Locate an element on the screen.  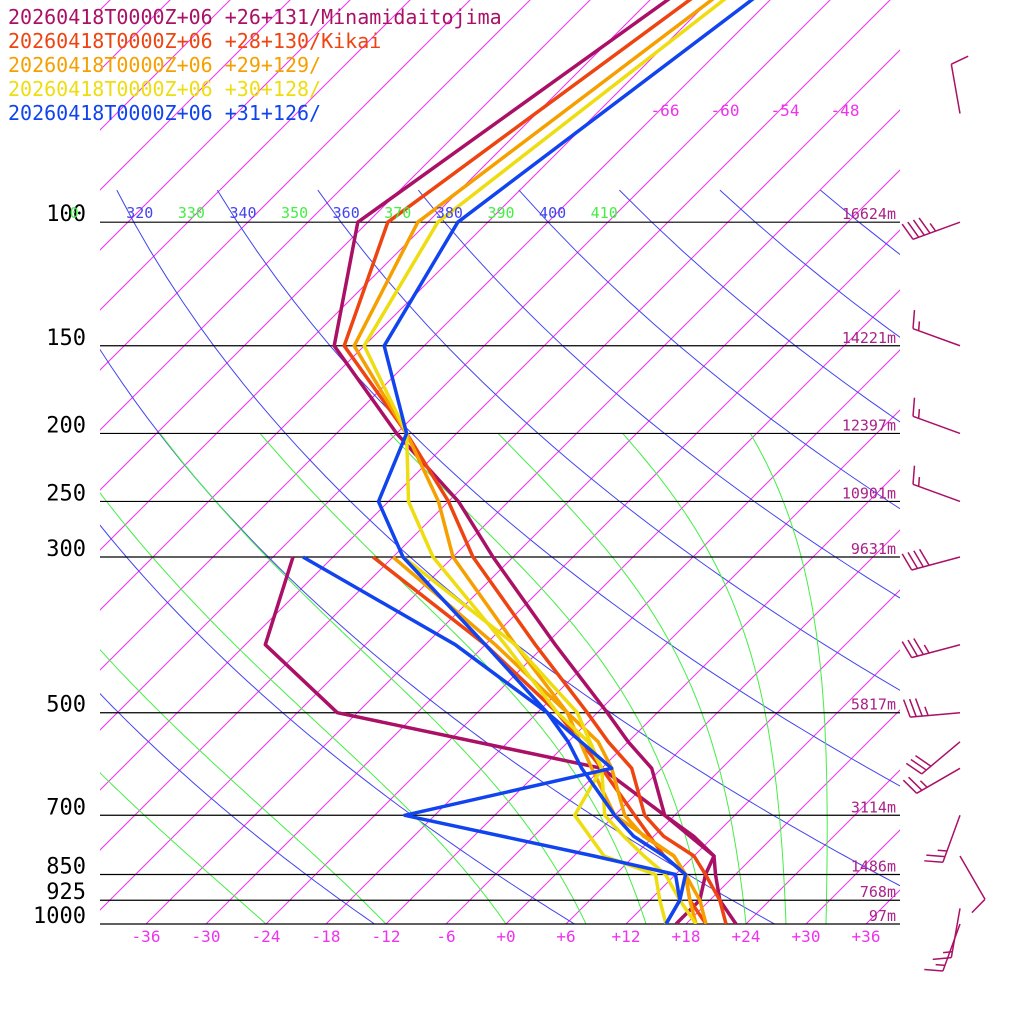
pressure-label: 150 is located at coordinates (66, 338).